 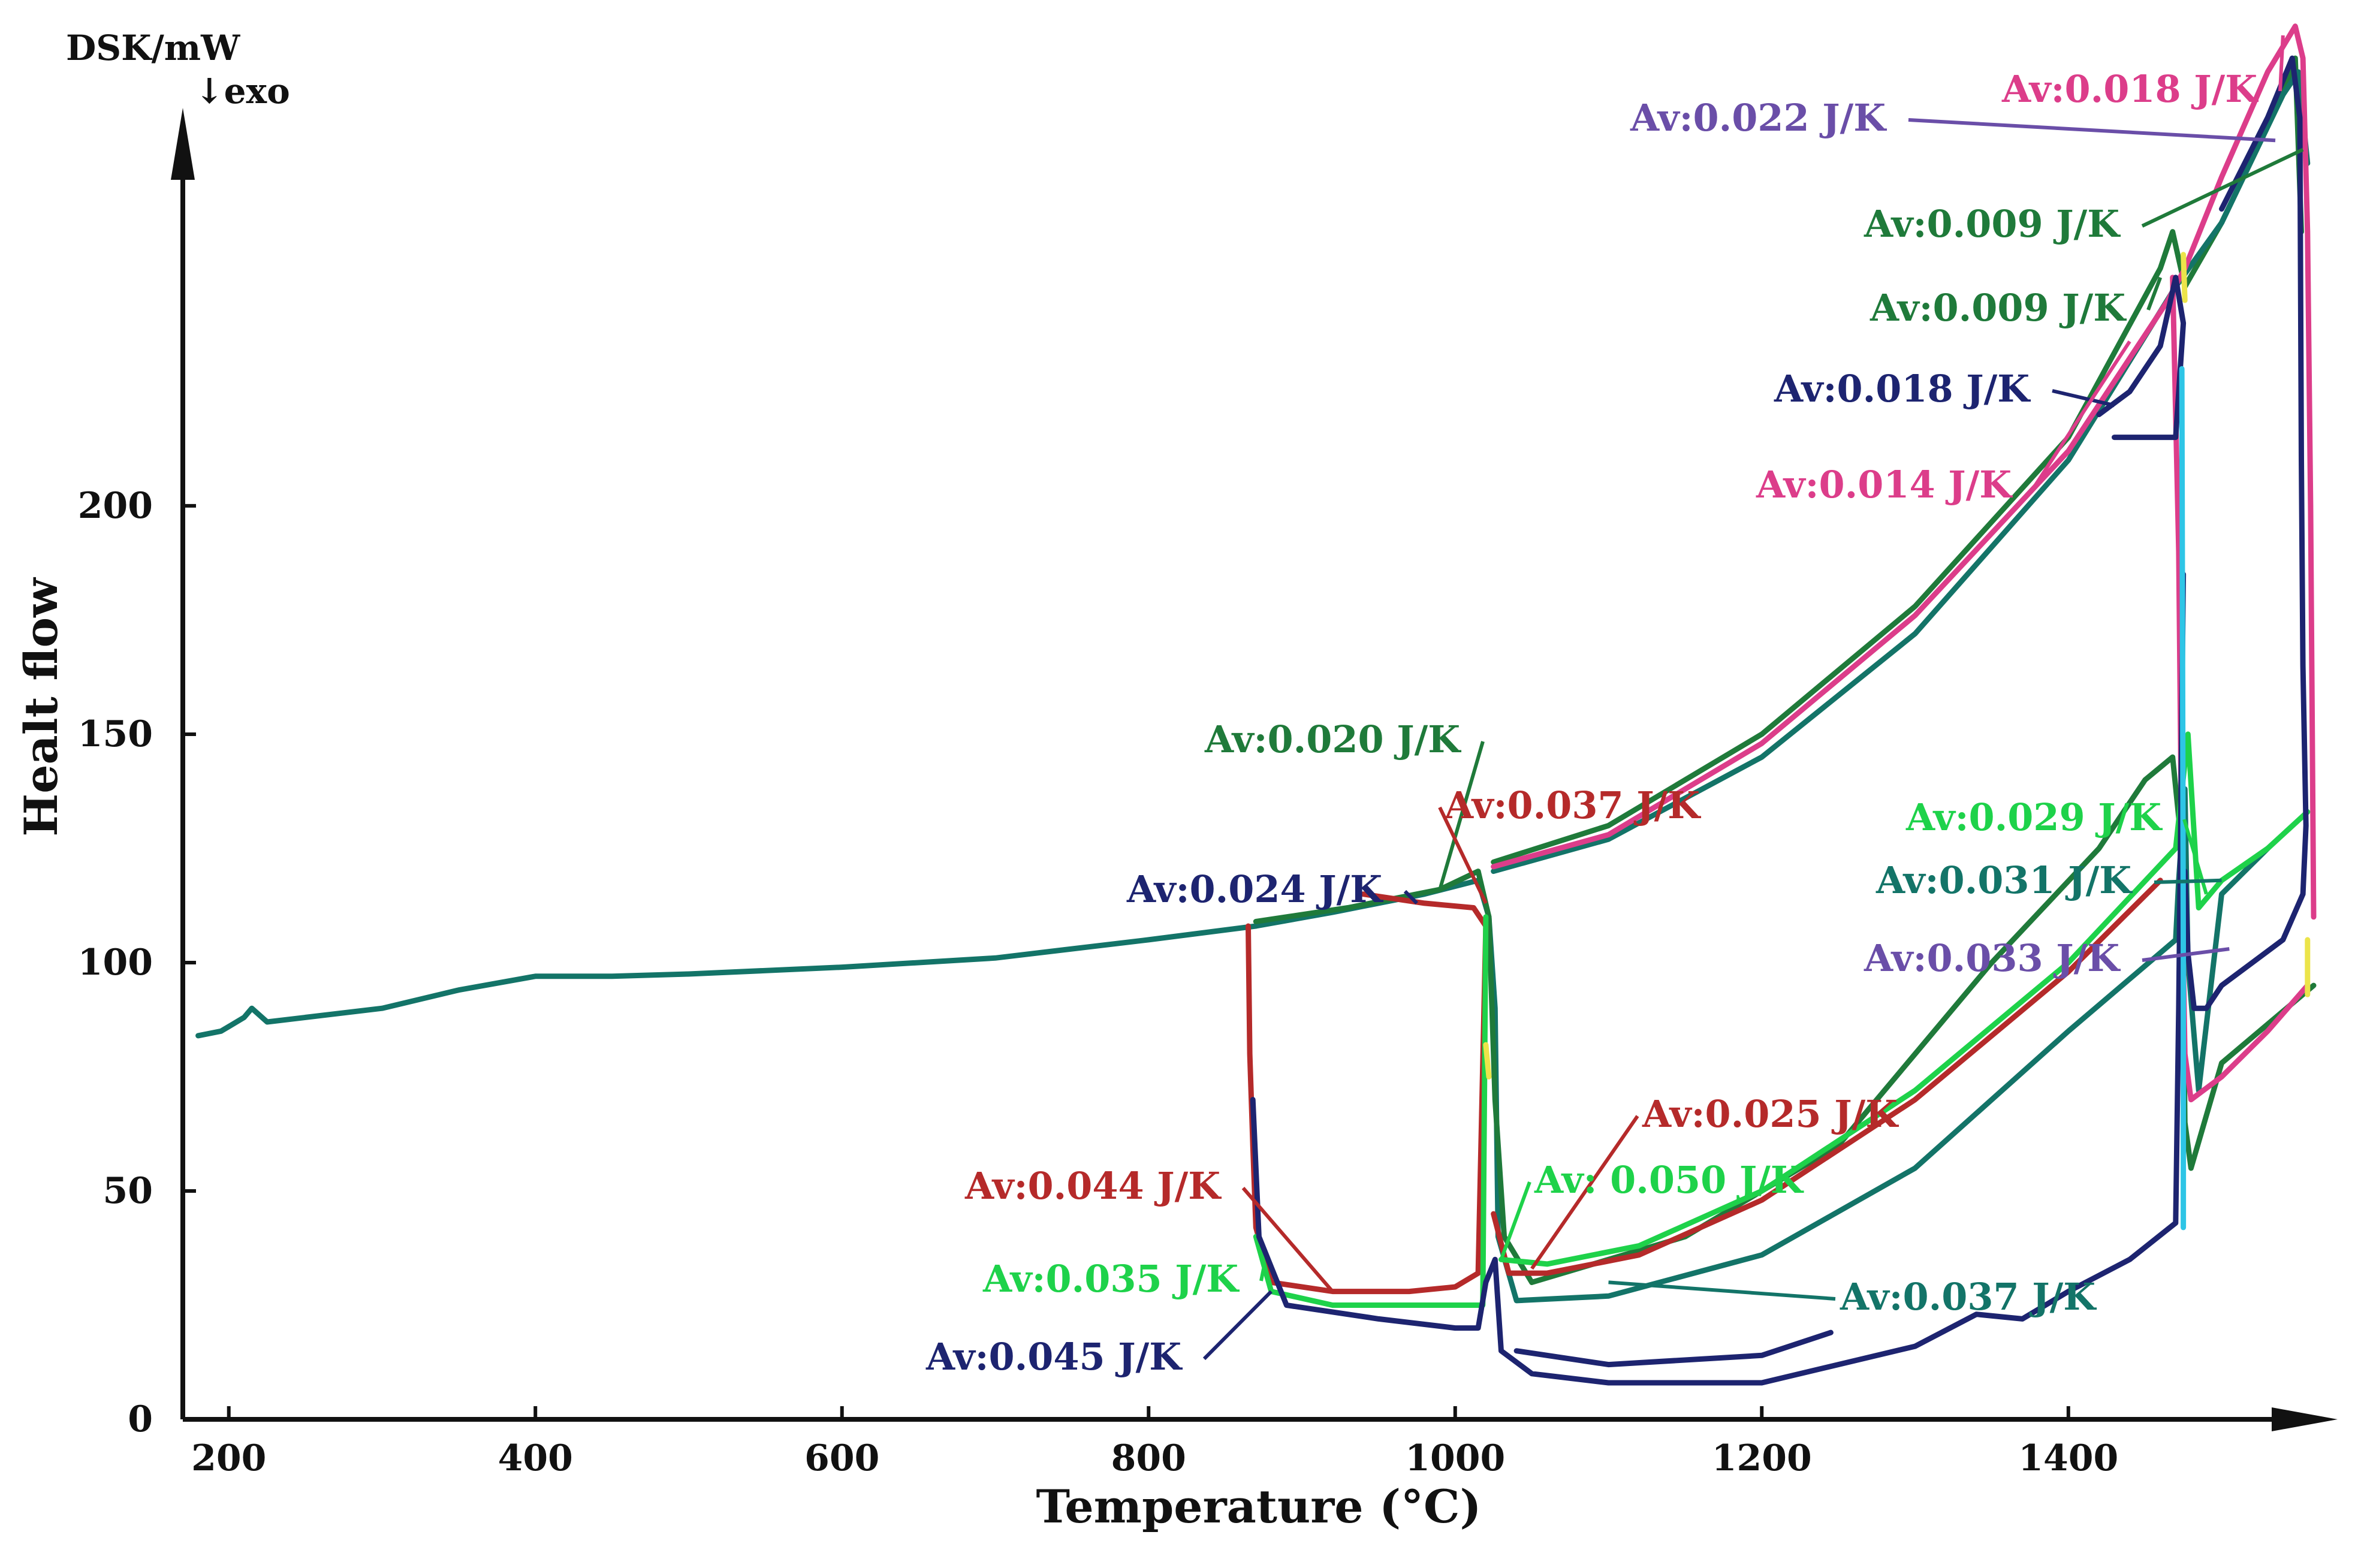 I want to click on x-tick-label: 1400, so click(x=2068, y=1458).